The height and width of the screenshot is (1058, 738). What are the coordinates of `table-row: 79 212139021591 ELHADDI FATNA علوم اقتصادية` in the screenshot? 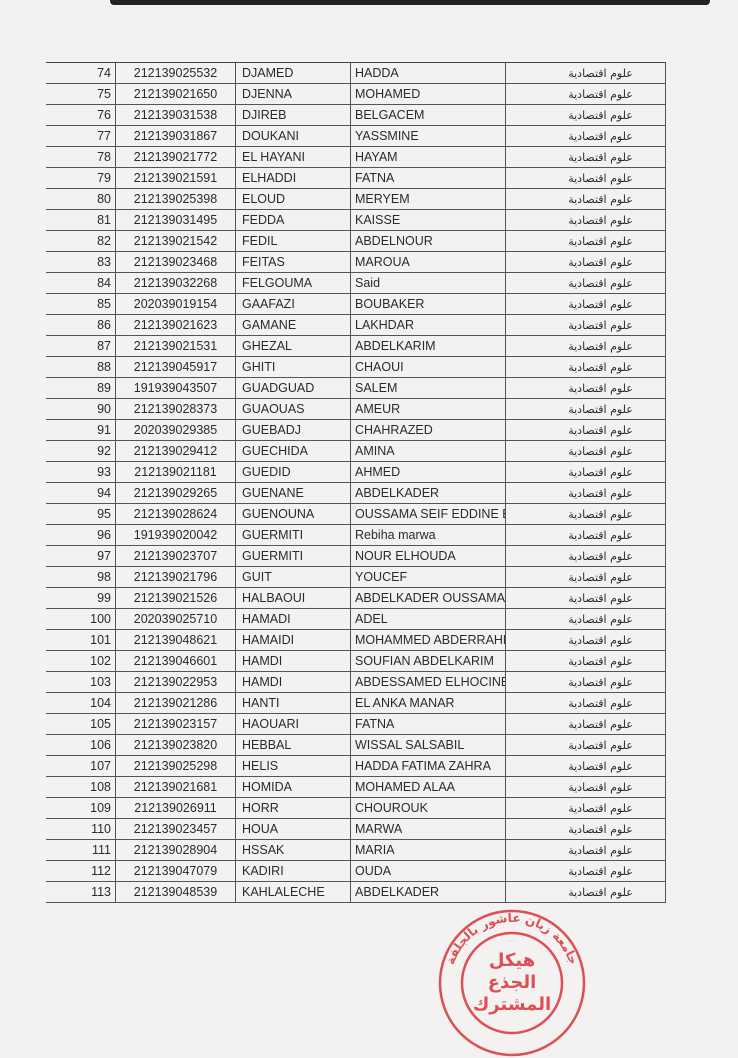 It's located at (356, 178).